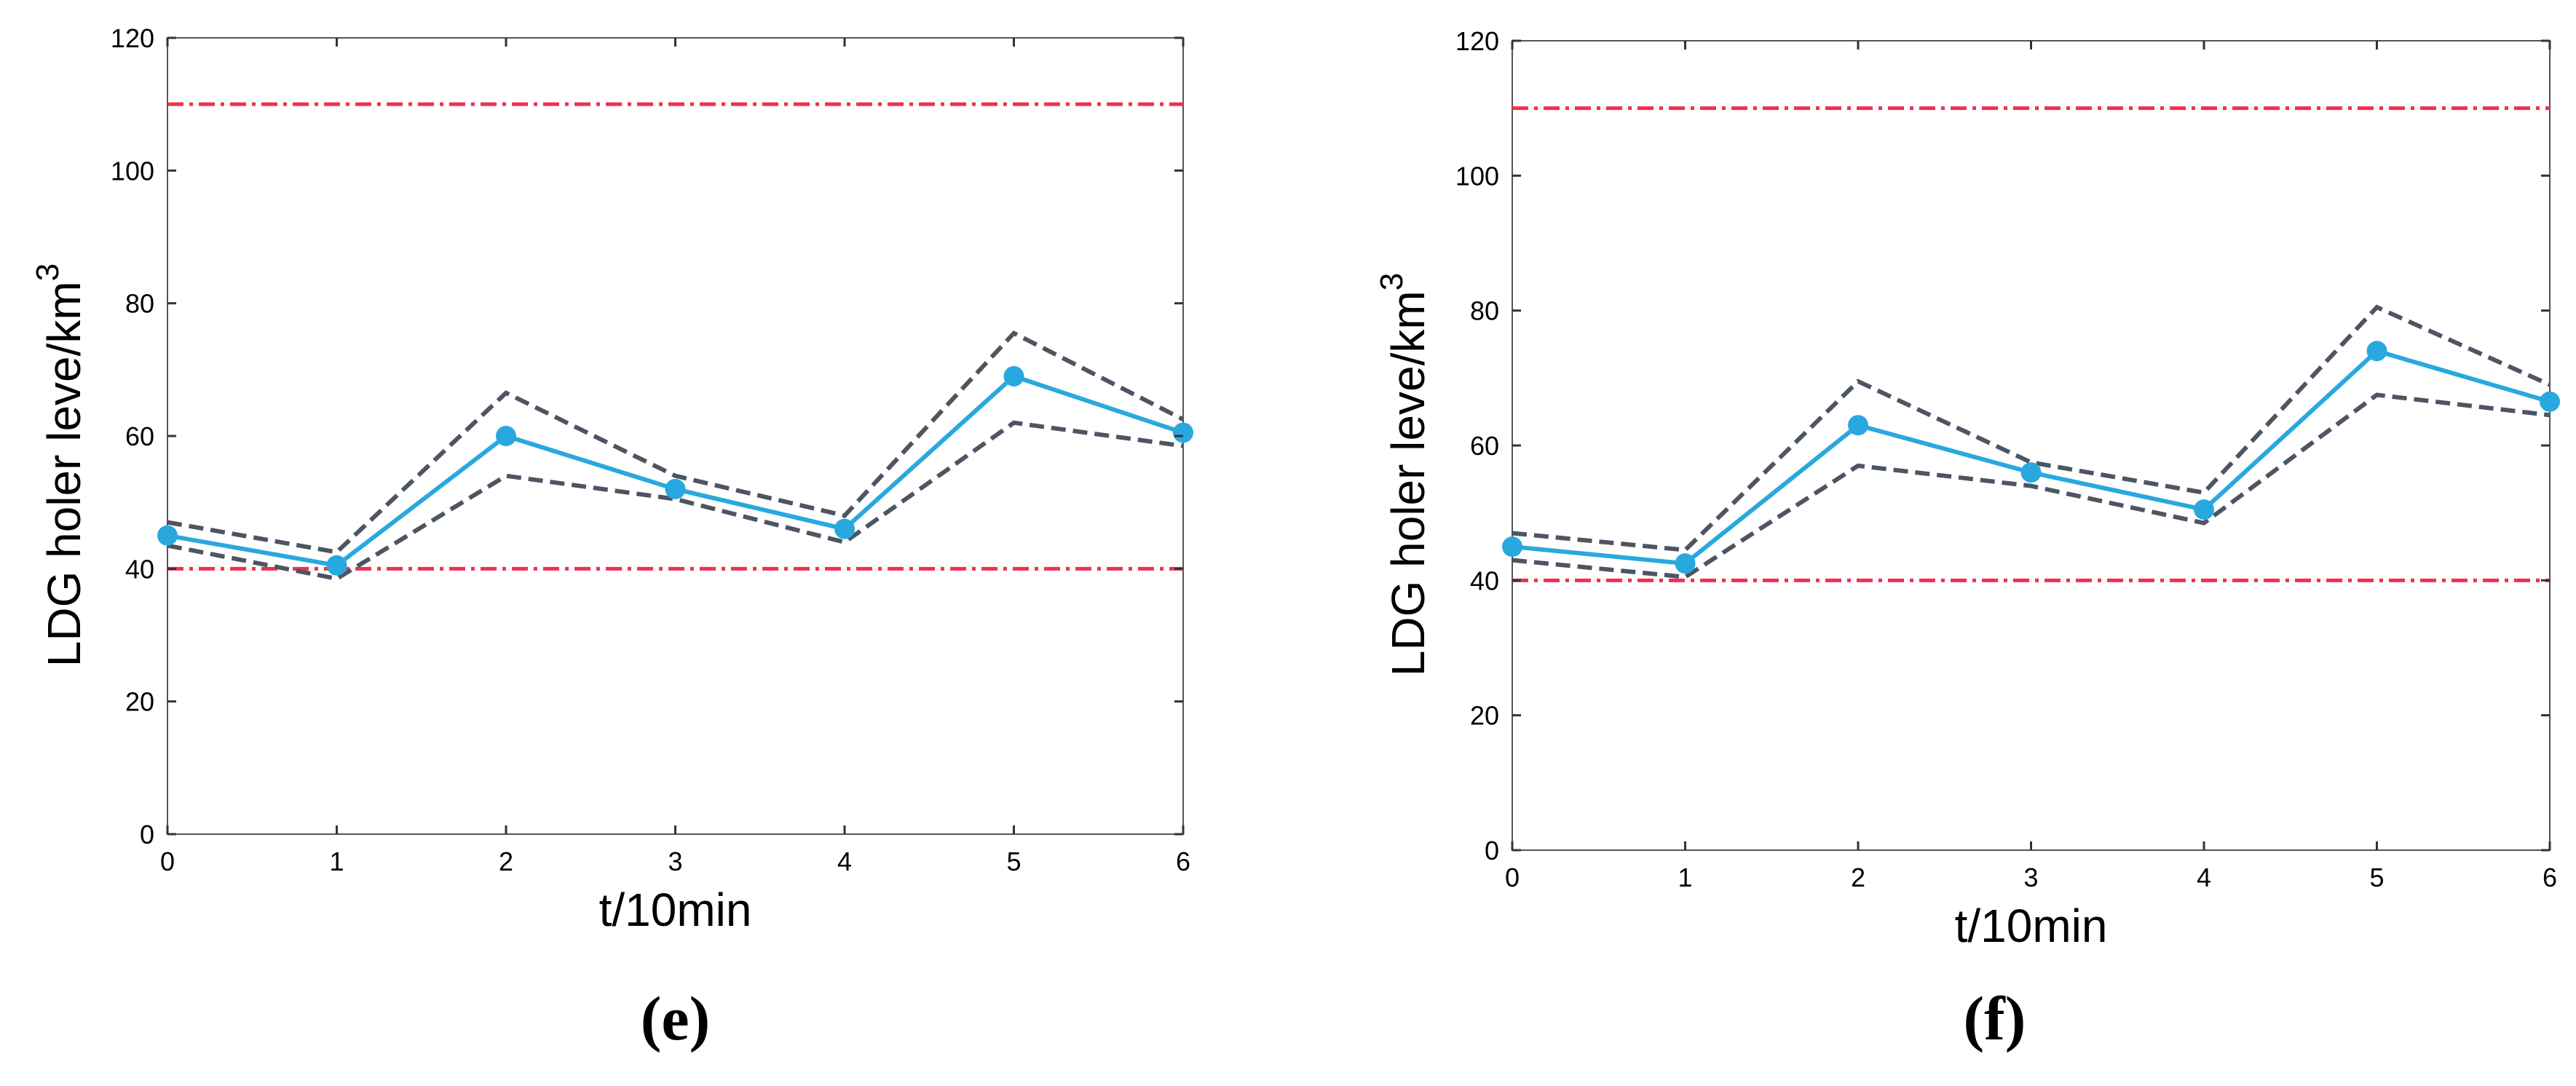  Describe the element at coordinates (1995, 1018) in the screenshot. I see `panel-label-f: (f)` at that location.